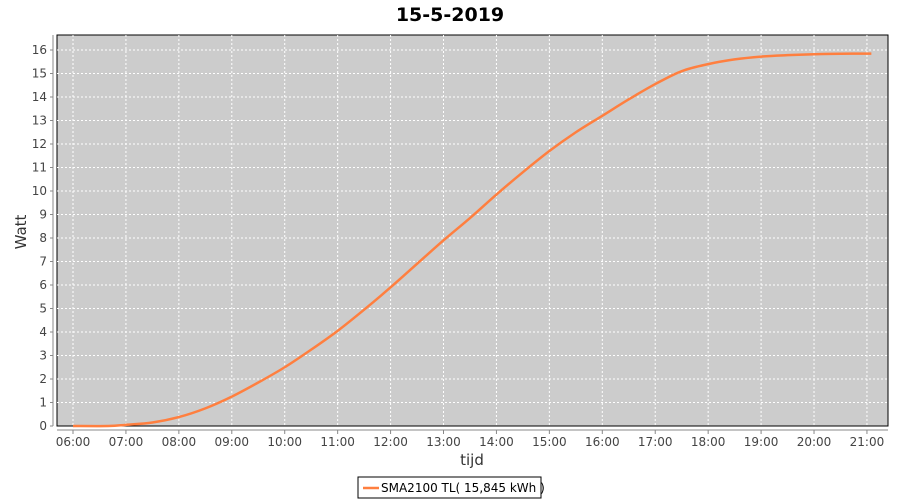  I want to click on y-tick-label: 5, so click(43, 309).